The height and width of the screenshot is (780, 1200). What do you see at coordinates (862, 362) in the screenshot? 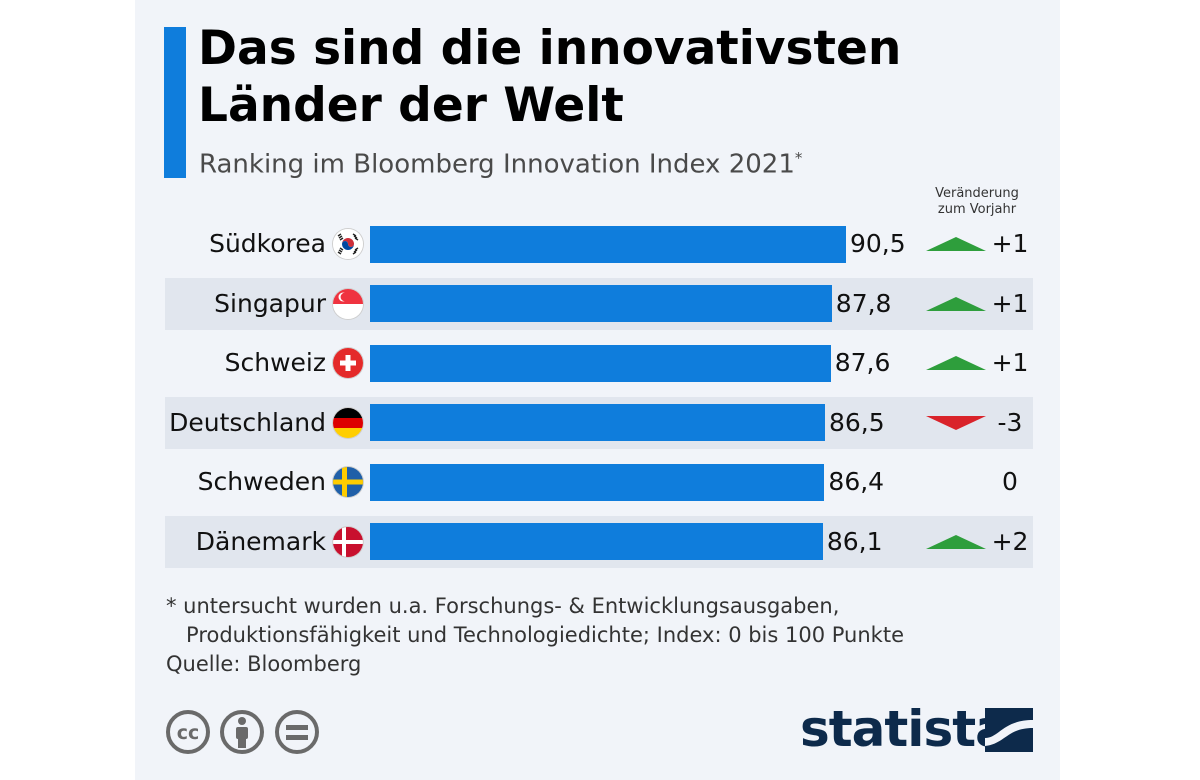
I see `value-label: 87,6` at bounding box center [862, 362].